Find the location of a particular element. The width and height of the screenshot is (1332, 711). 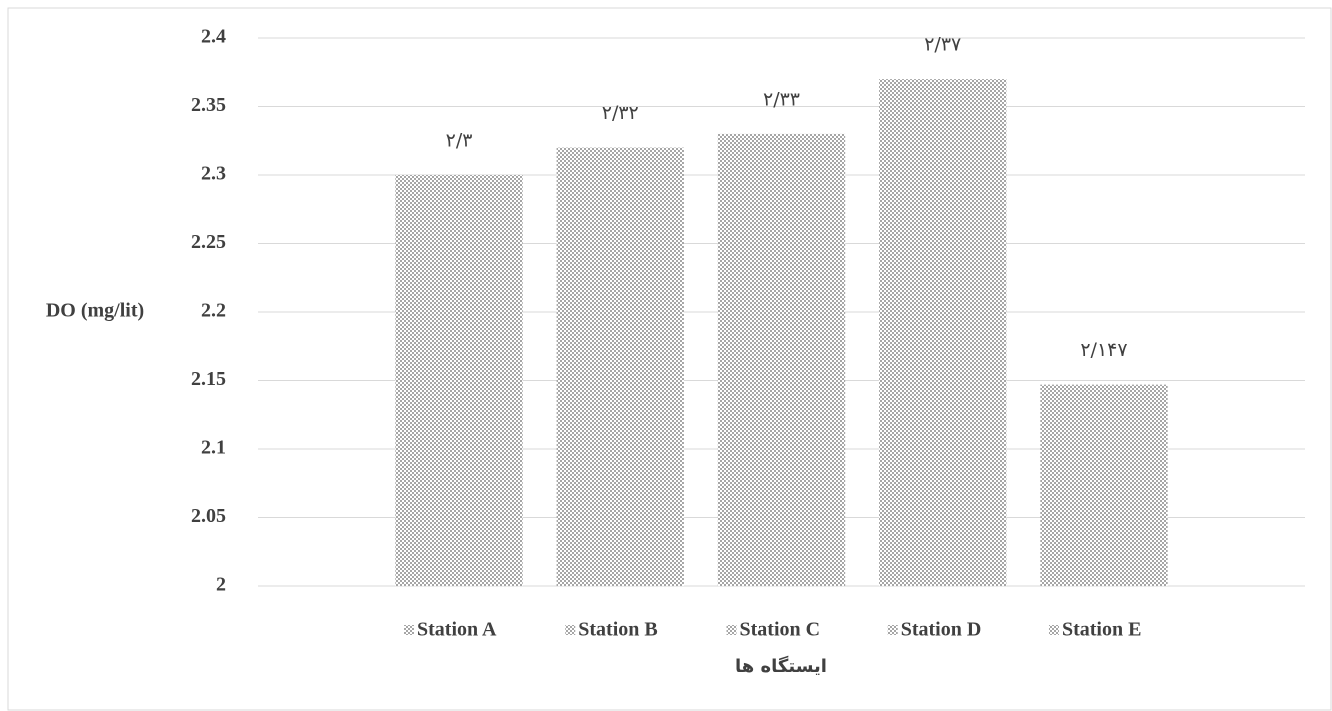

data-label: ۲/۳۷ is located at coordinates (942, 45).